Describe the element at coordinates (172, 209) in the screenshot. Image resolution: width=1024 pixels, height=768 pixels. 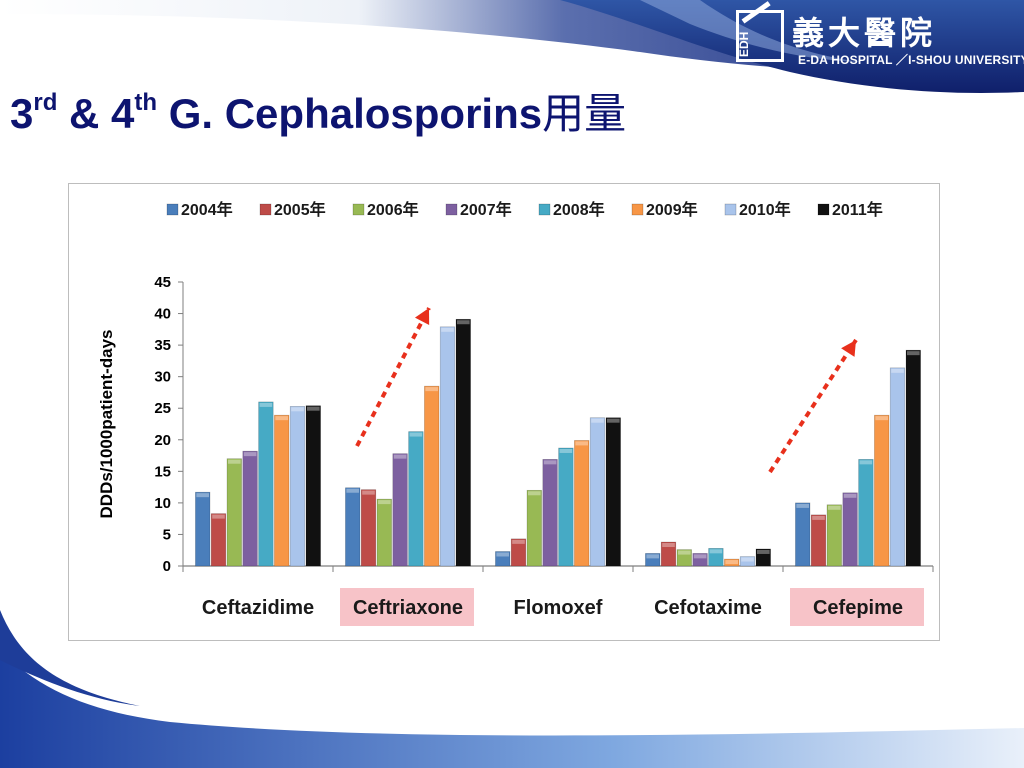
I see `legend-swatch-2004年` at that location.